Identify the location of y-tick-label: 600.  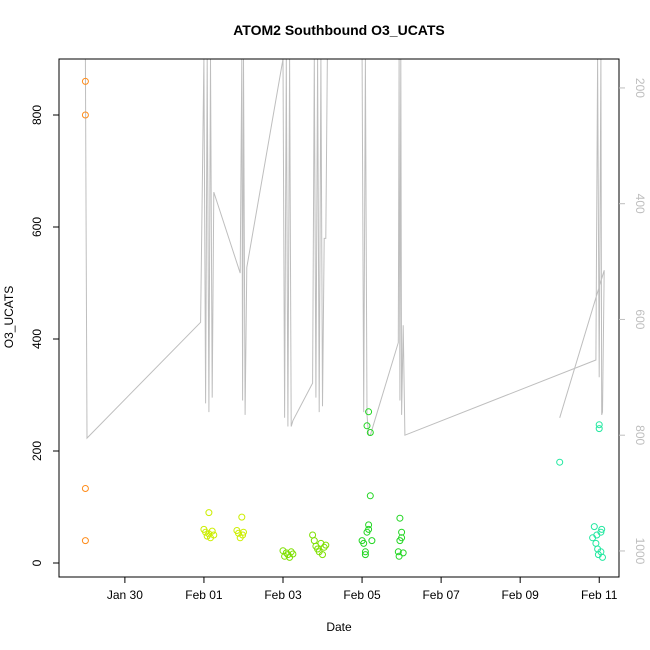
(37, 227).